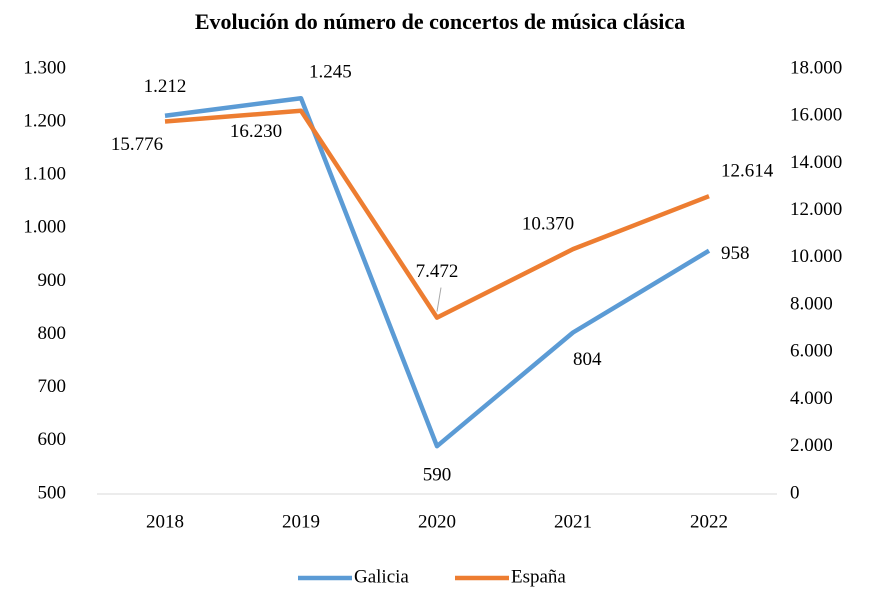 The width and height of the screenshot is (872, 590). I want to click on data-label: 7.472, so click(437, 271).